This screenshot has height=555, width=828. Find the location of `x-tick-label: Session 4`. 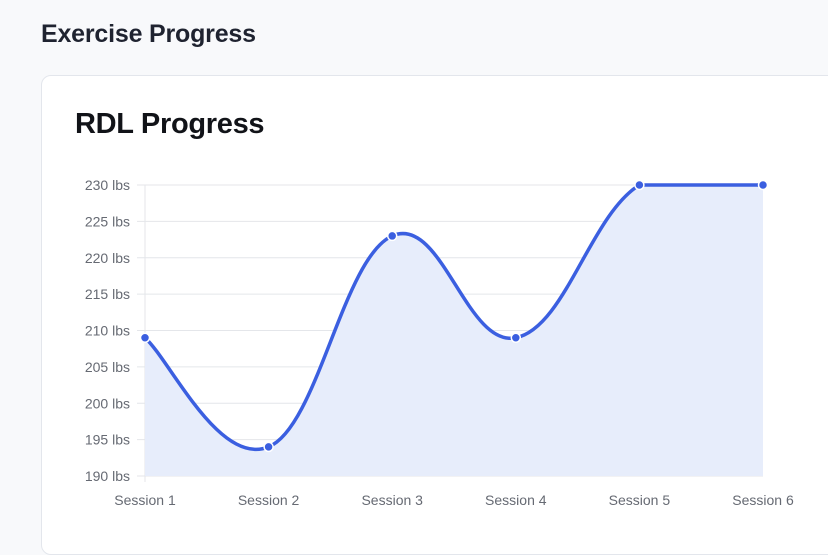

x-tick-label: Session 4 is located at coordinates (516, 500).